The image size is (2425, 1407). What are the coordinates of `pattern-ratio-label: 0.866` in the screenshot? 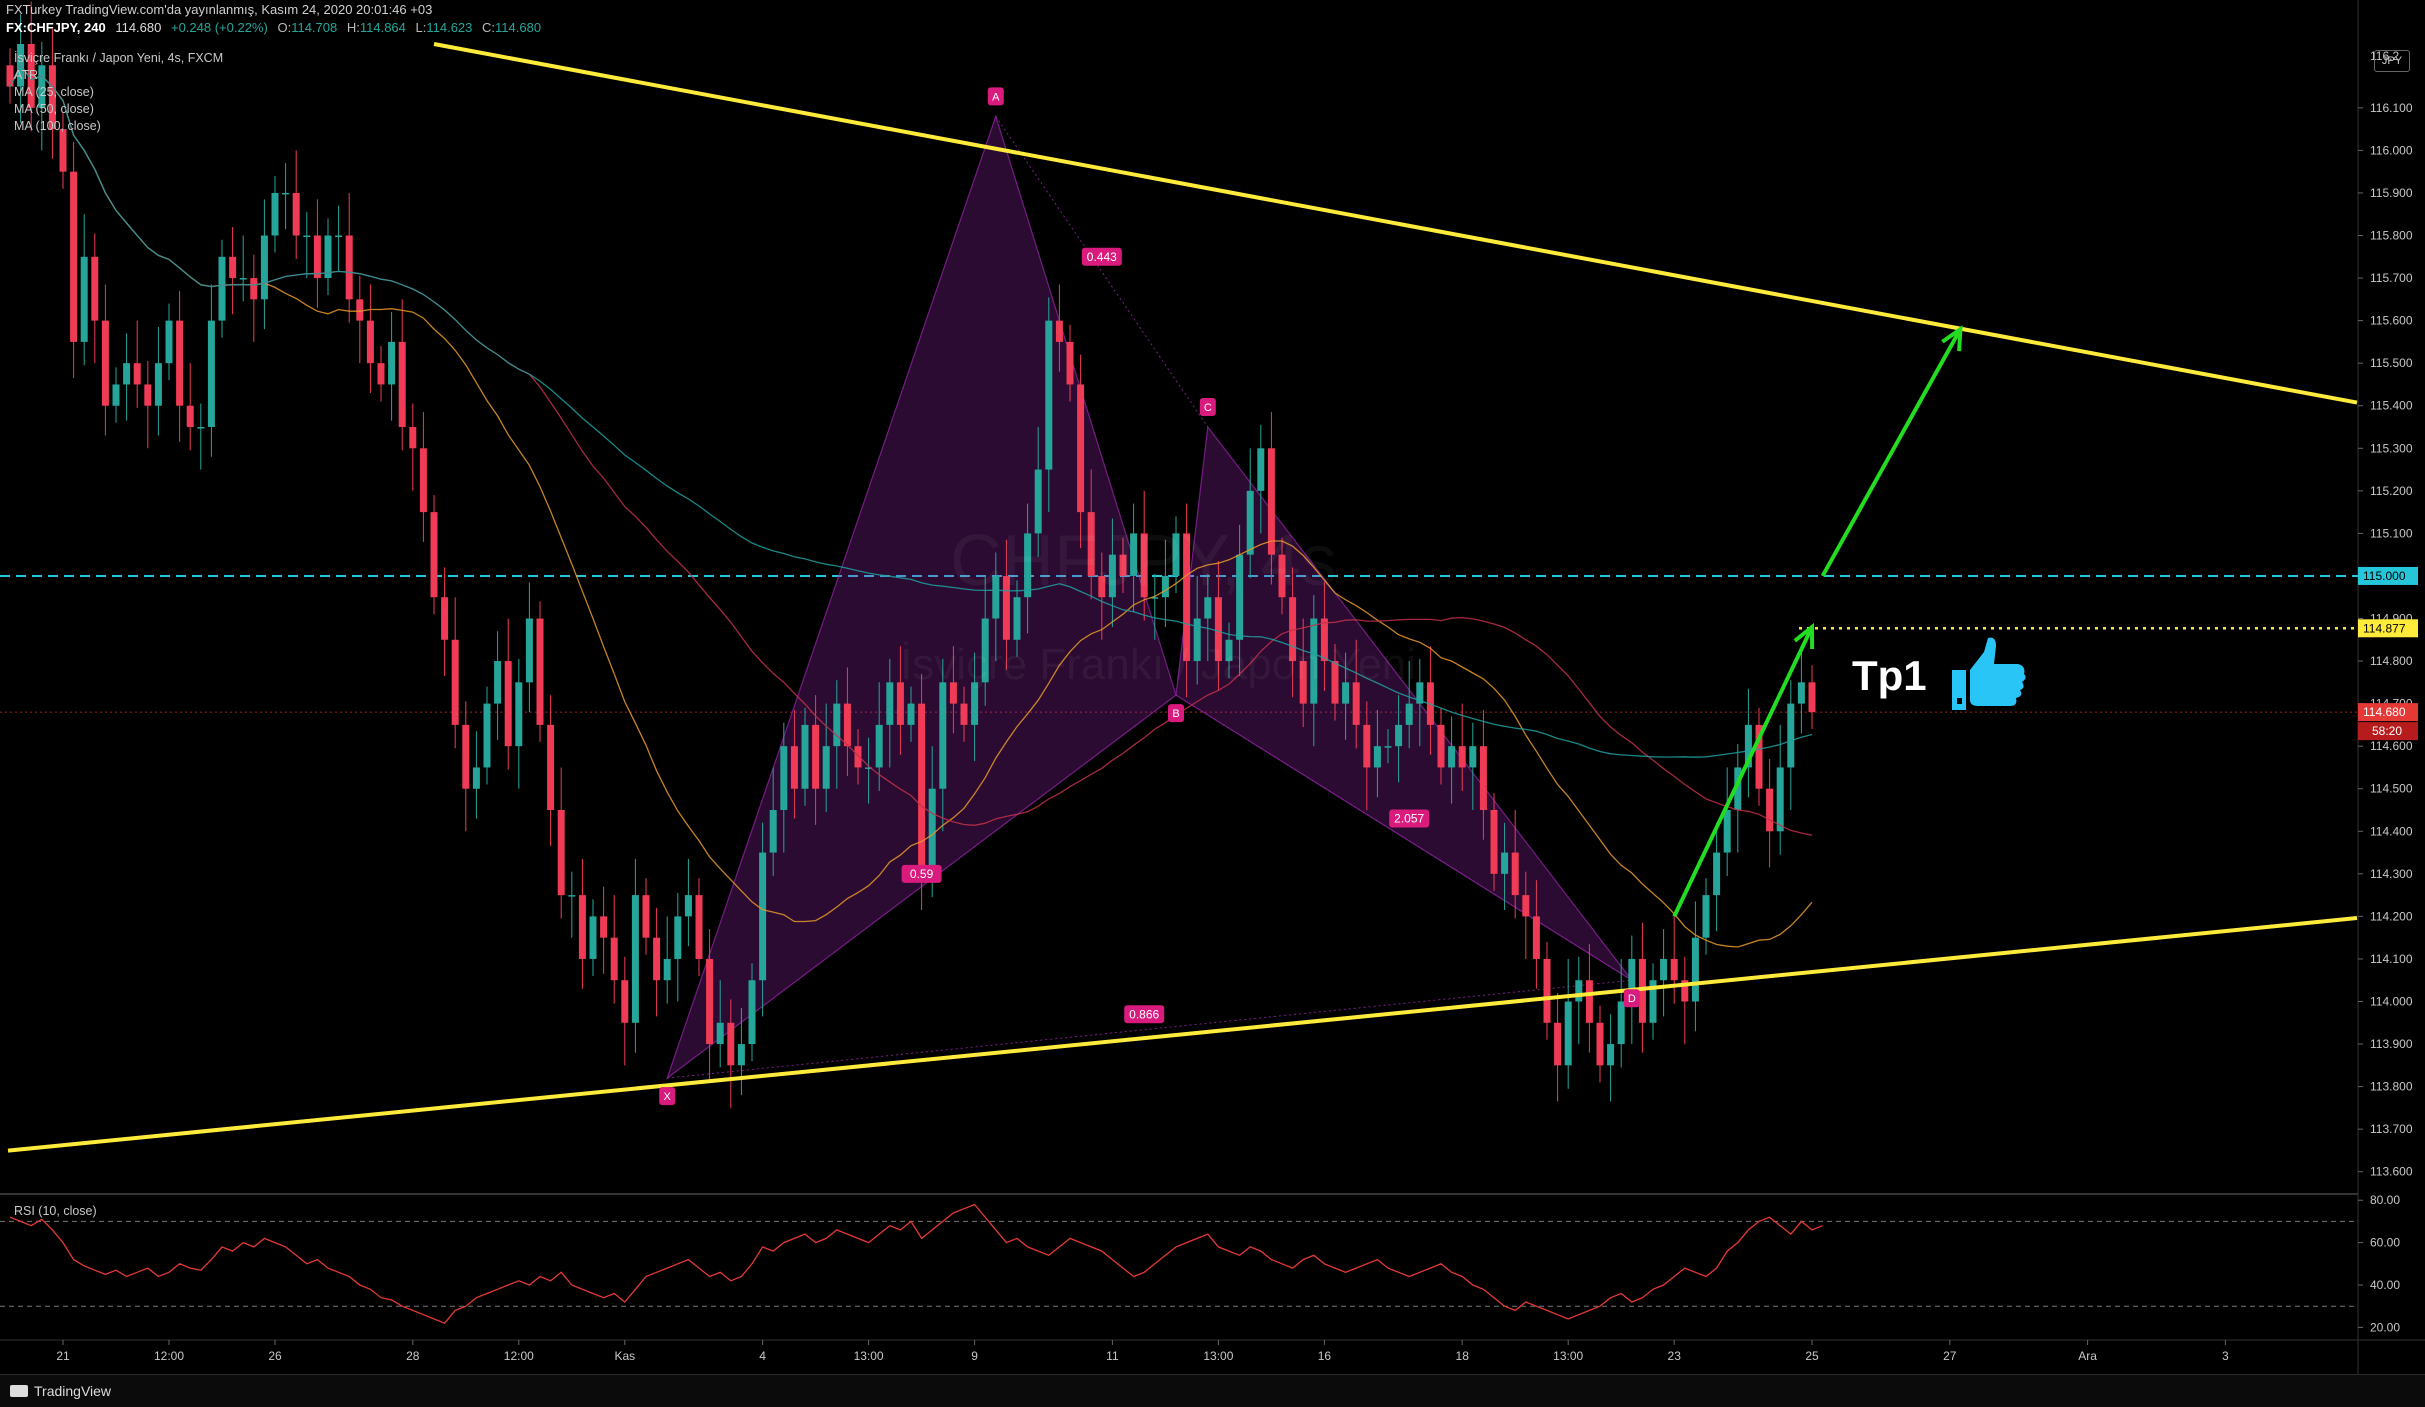 It's located at (1144, 1014).